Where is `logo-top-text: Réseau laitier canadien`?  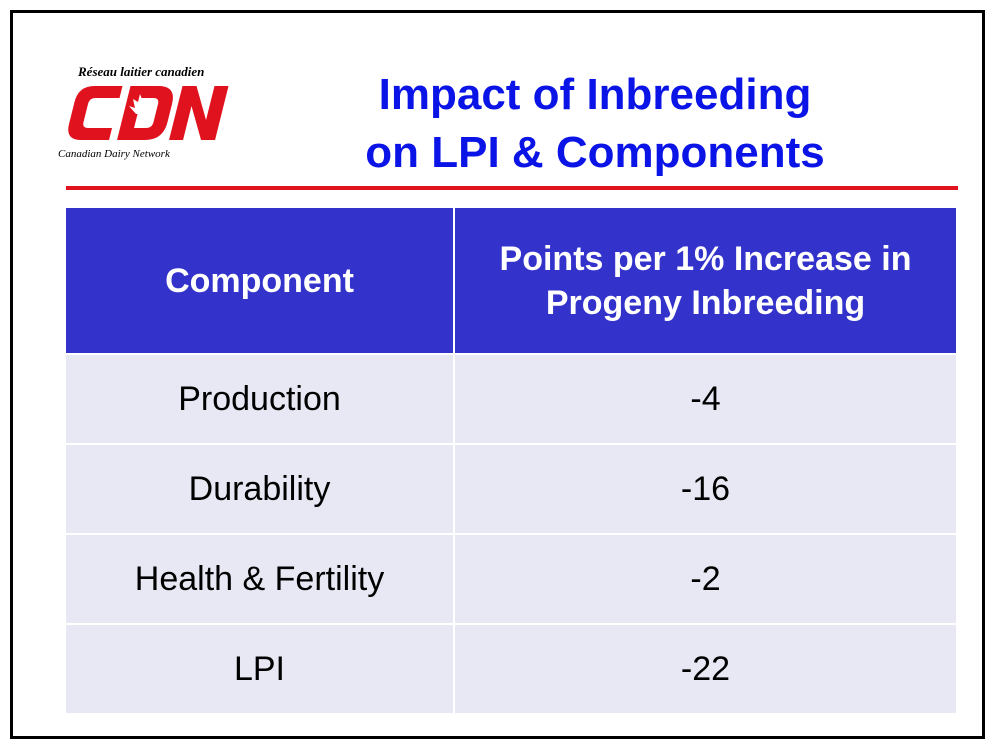
logo-top-text: Réseau laitier canadien is located at coordinates (141, 71).